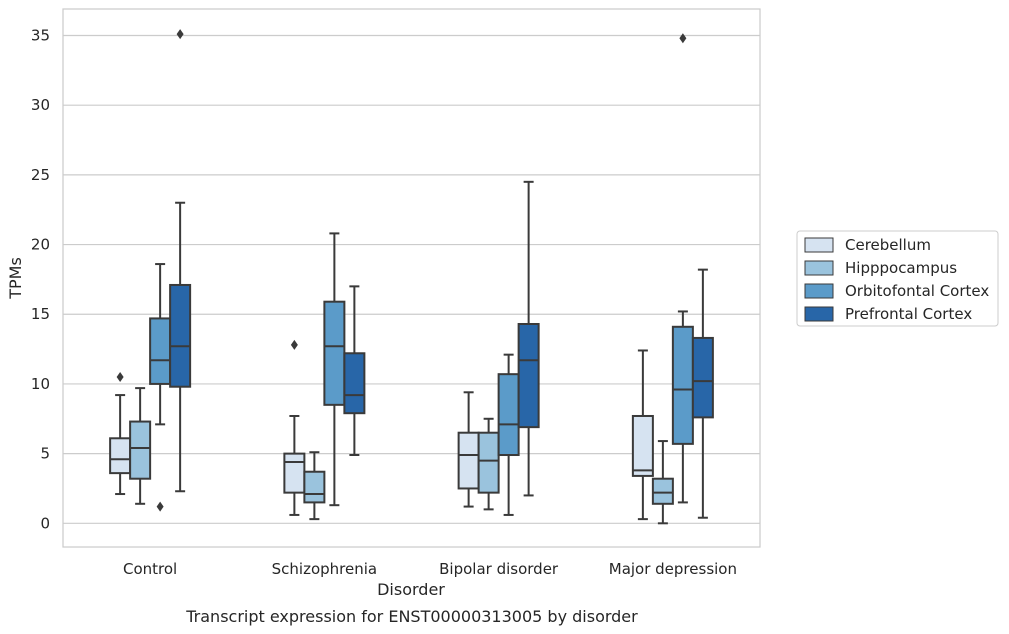 The height and width of the screenshot is (634, 1009). Describe the element at coordinates (45, 454) in the screenshot. I see `y-tick-label: 5` at that location.